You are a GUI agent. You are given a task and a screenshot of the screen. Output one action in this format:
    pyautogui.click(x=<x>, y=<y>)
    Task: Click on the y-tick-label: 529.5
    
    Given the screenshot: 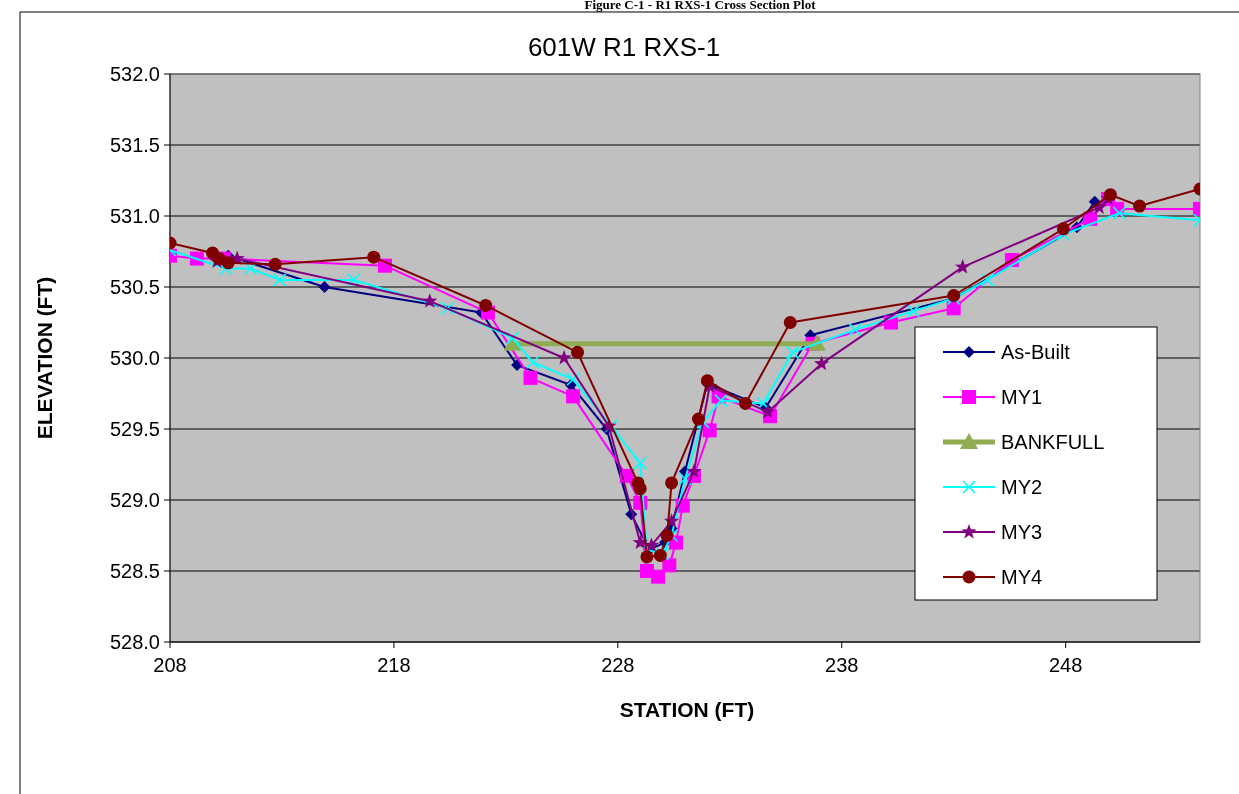 What is the action you would take?
    pyautogui.click(x=134, y=429)
    